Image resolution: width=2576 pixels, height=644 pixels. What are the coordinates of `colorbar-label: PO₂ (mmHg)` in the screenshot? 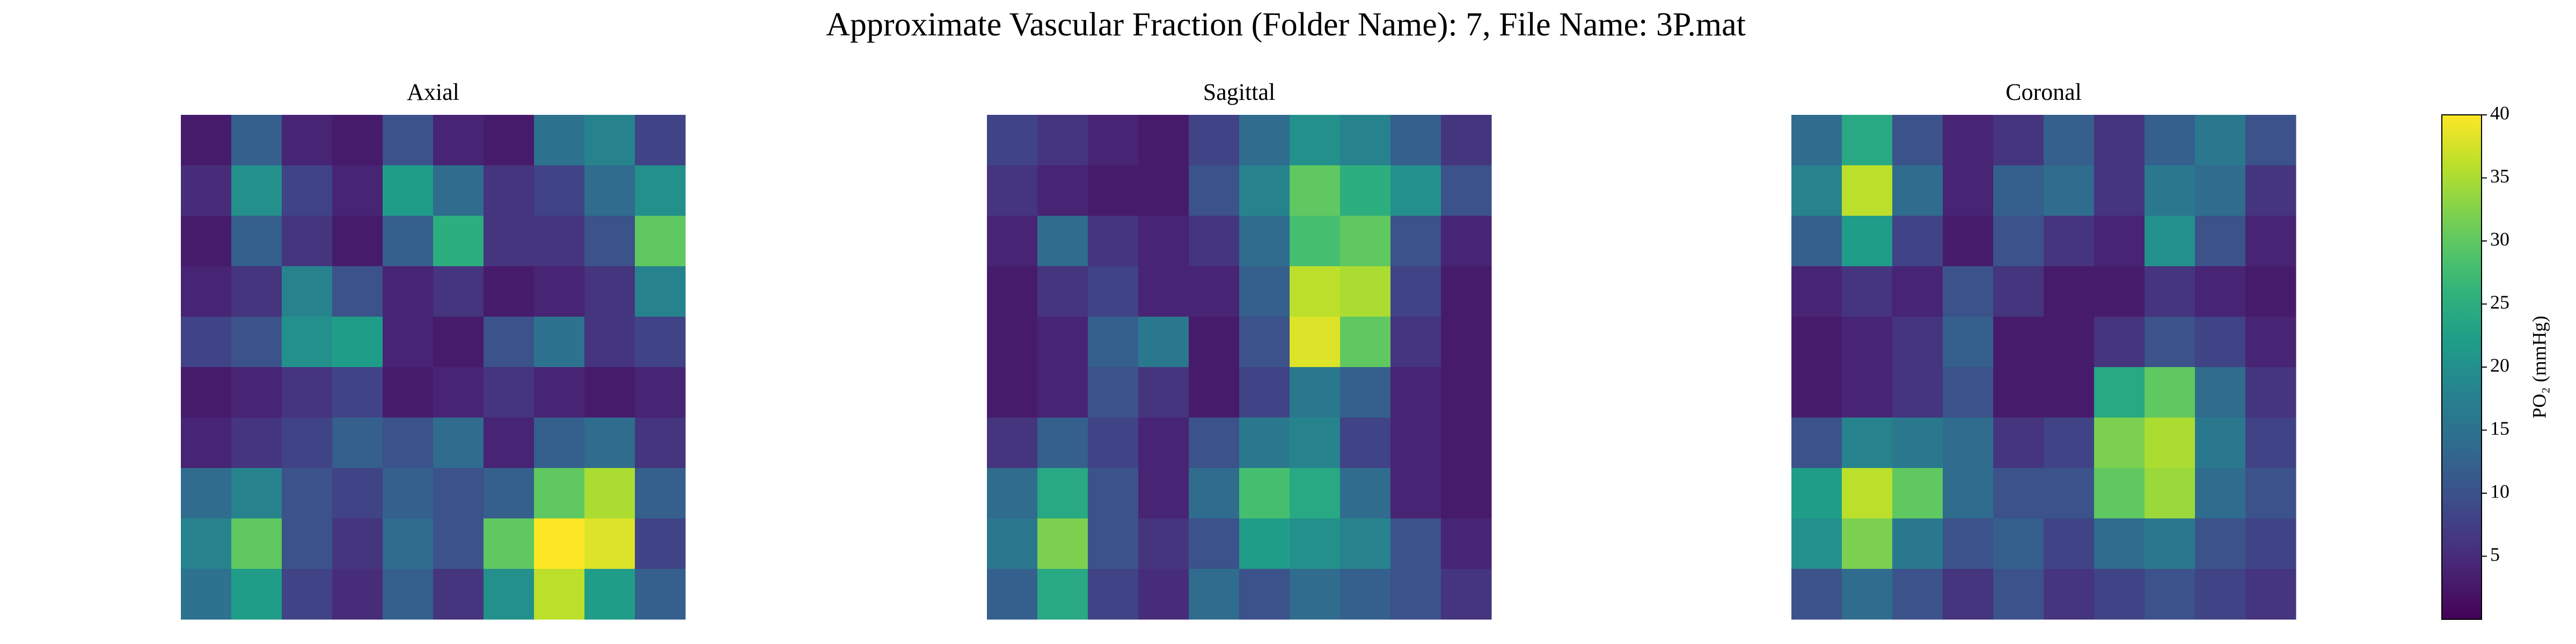 It's located at (2539, 367).